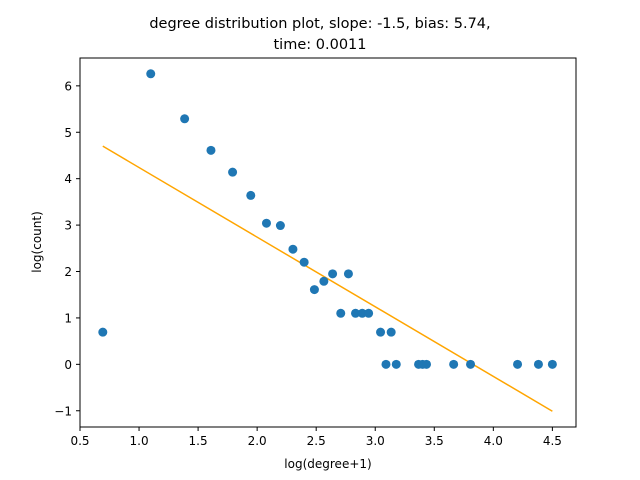 The image size is (640, 480). I want to click on x-tick-label: 4.0, so click(493, 441).